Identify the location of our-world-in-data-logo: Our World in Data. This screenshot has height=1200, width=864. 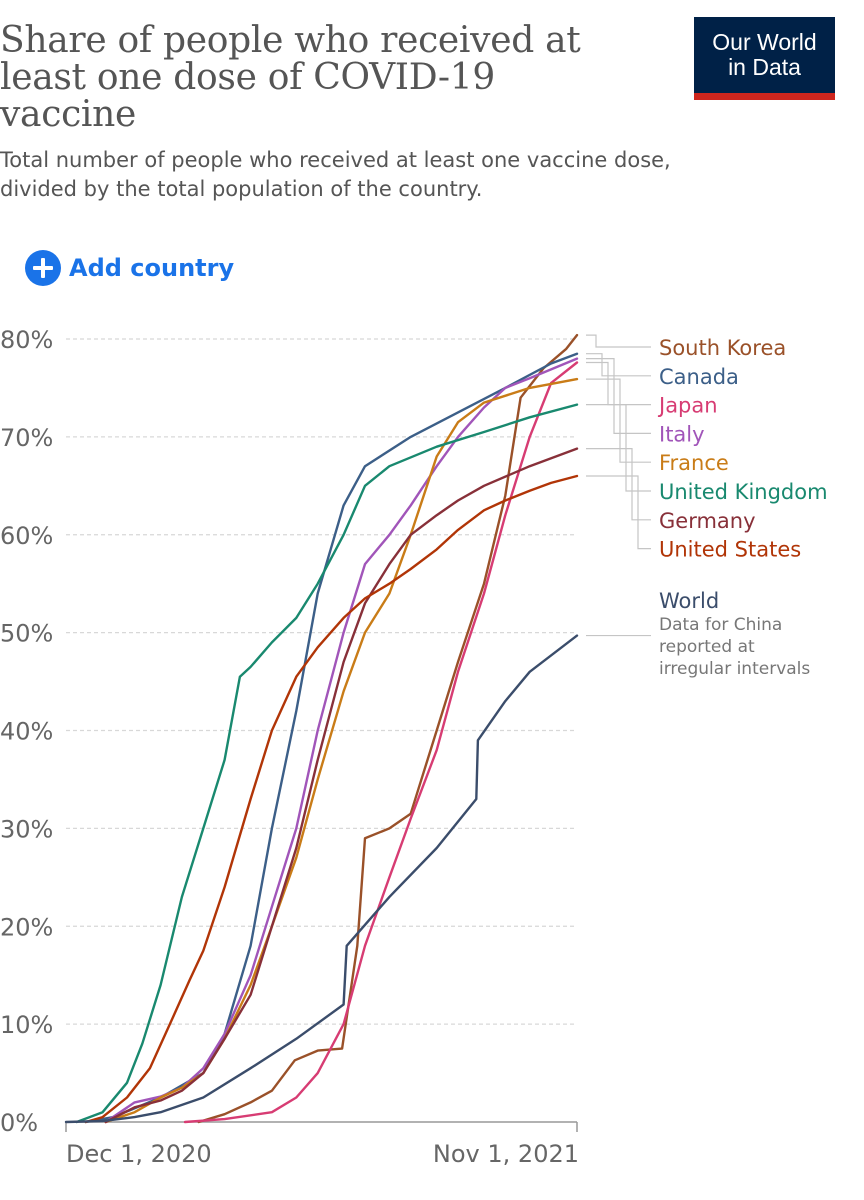
(764, 58).